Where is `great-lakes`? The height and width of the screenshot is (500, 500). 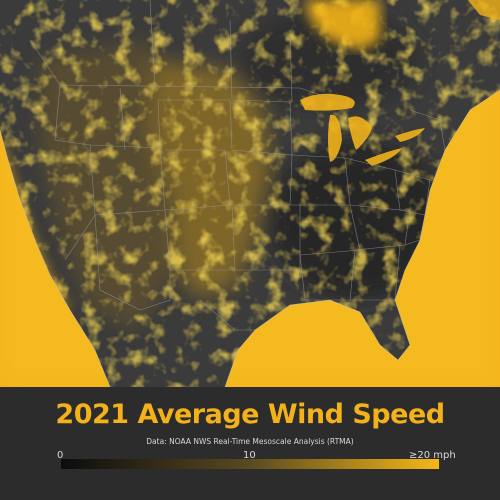
great-lakes is located at coordinates (362, 129).